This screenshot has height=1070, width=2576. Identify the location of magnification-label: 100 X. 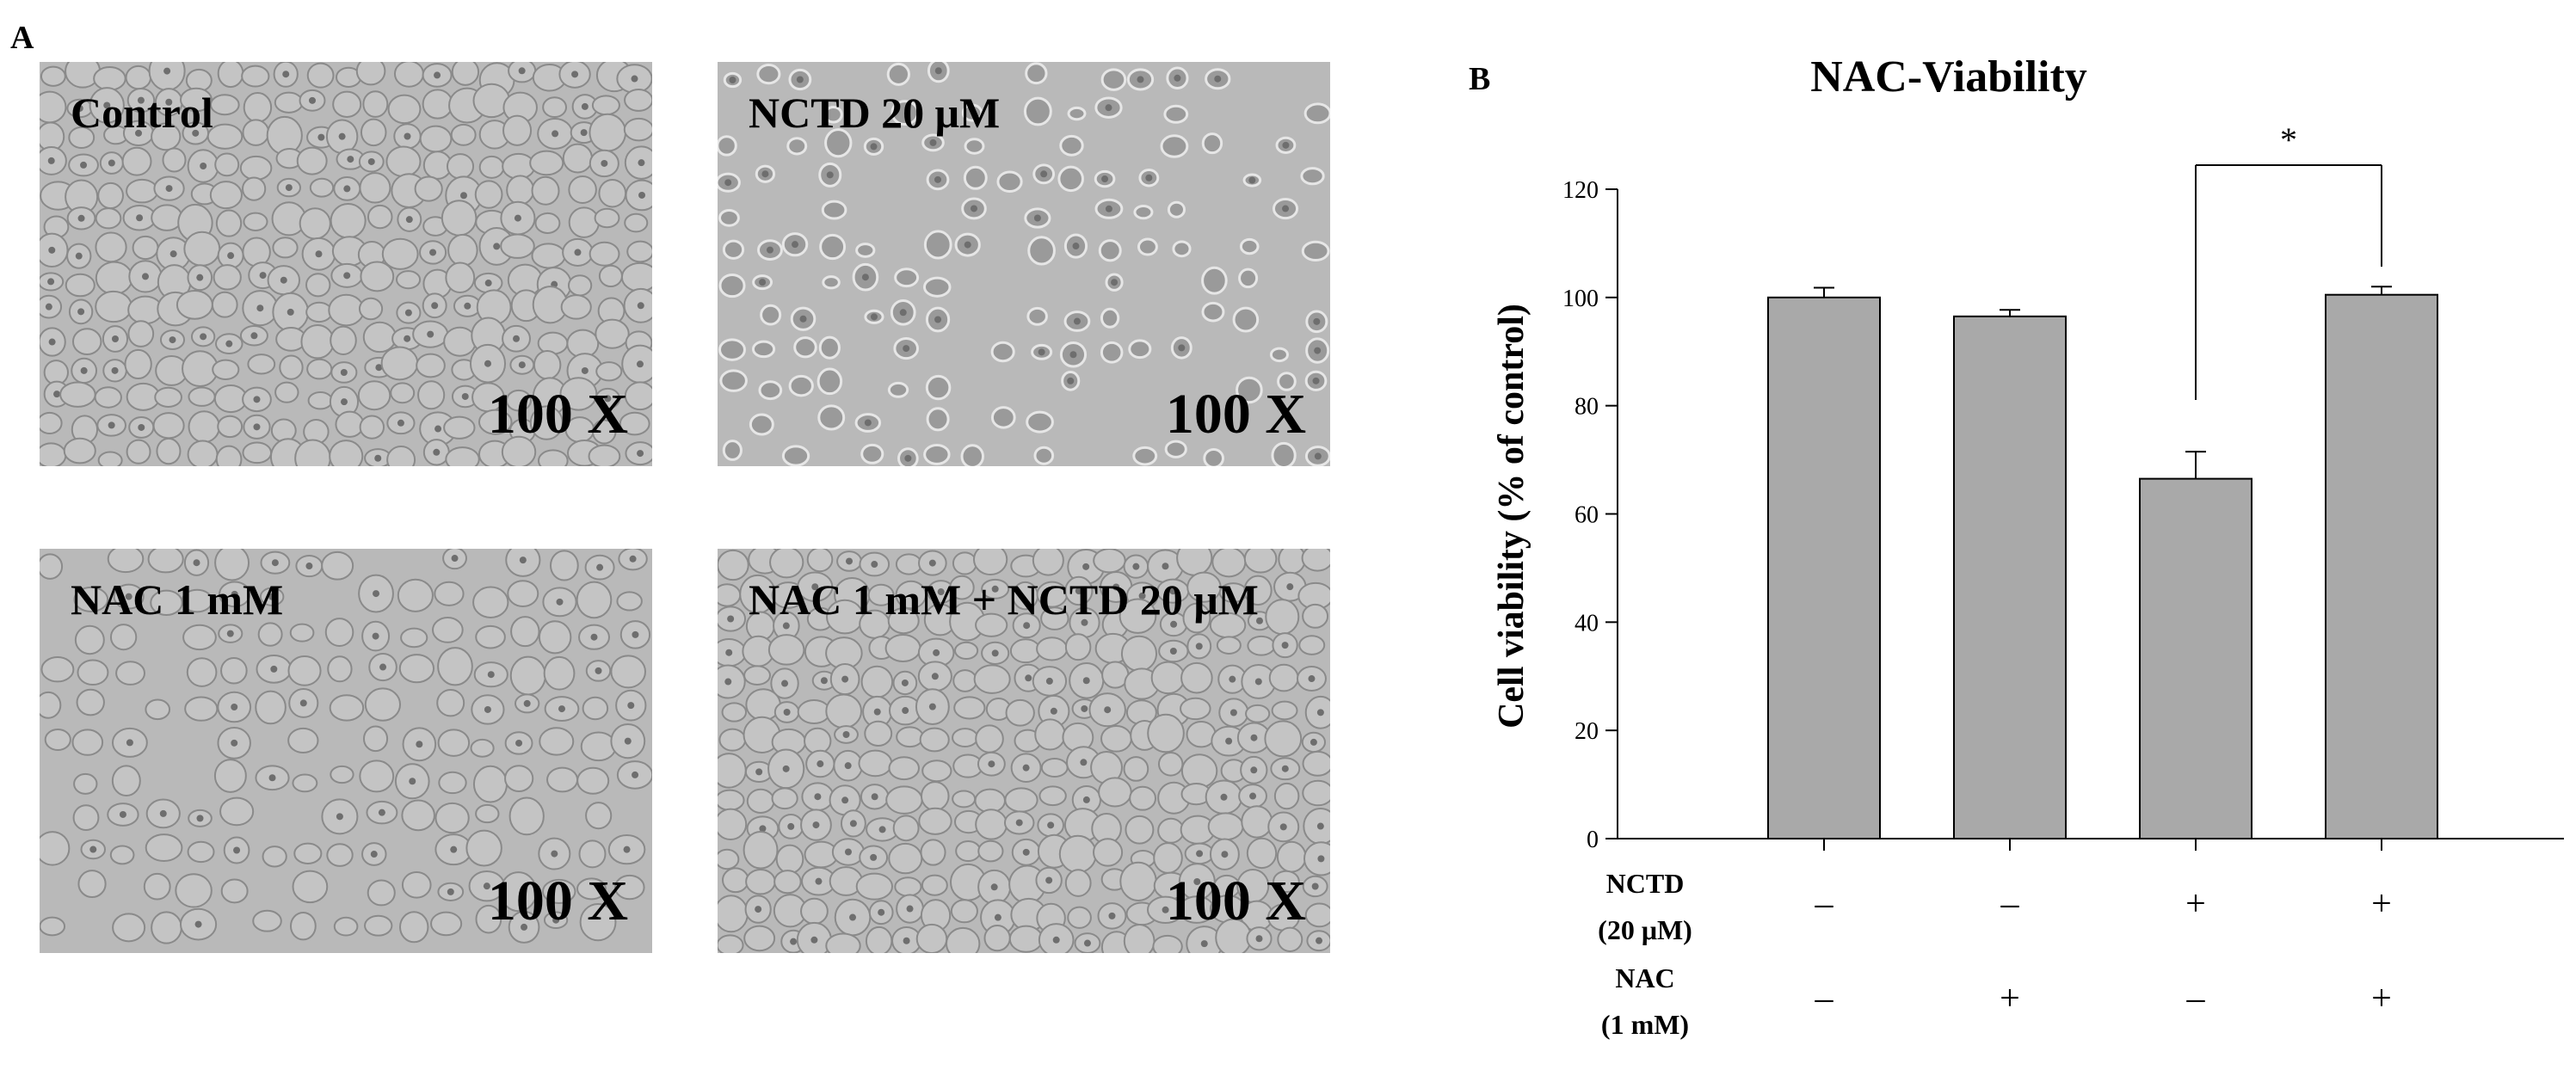
(1236, 901).